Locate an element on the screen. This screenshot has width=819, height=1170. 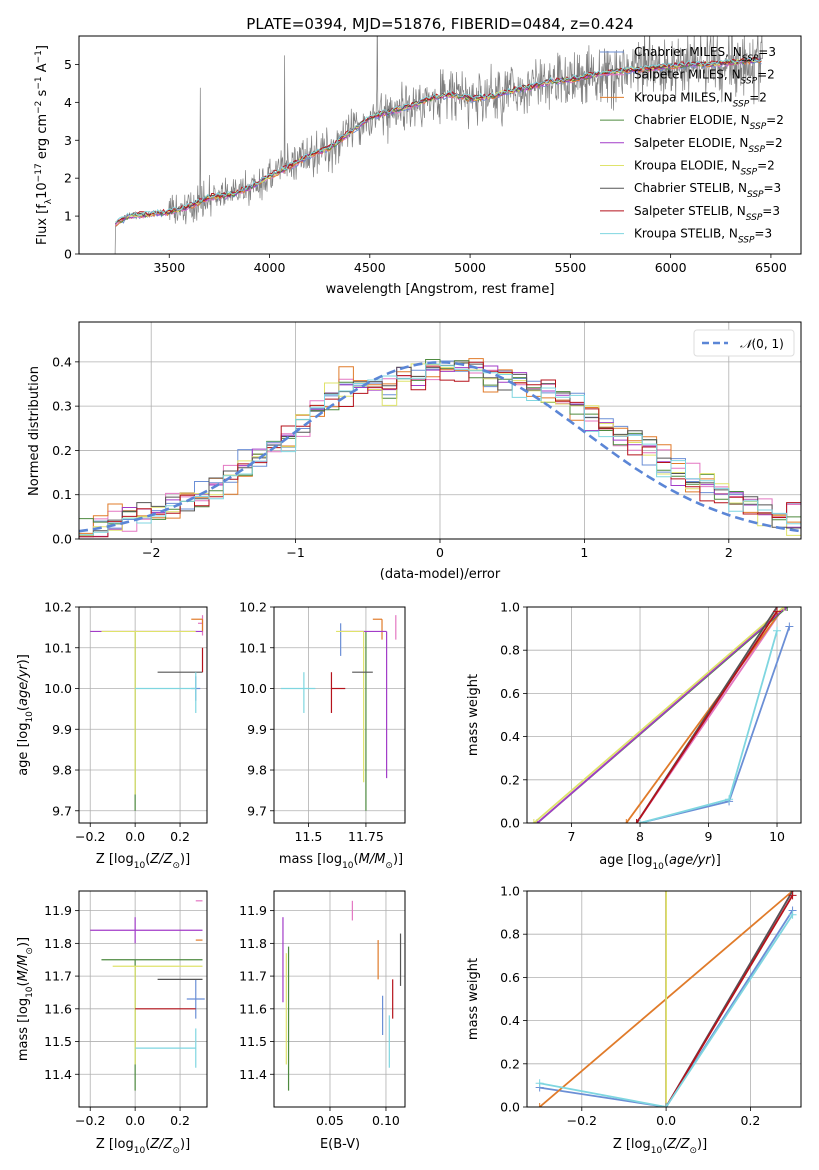
x-tick-label: 7 is located at coordinates (572, 836).